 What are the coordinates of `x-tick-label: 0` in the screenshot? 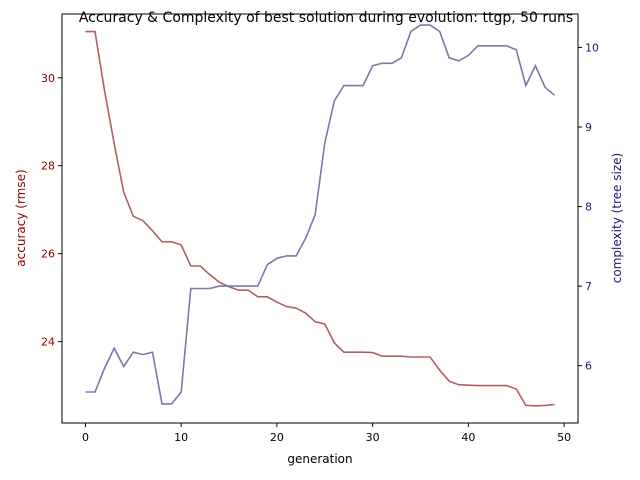 It's located at (85, 437).